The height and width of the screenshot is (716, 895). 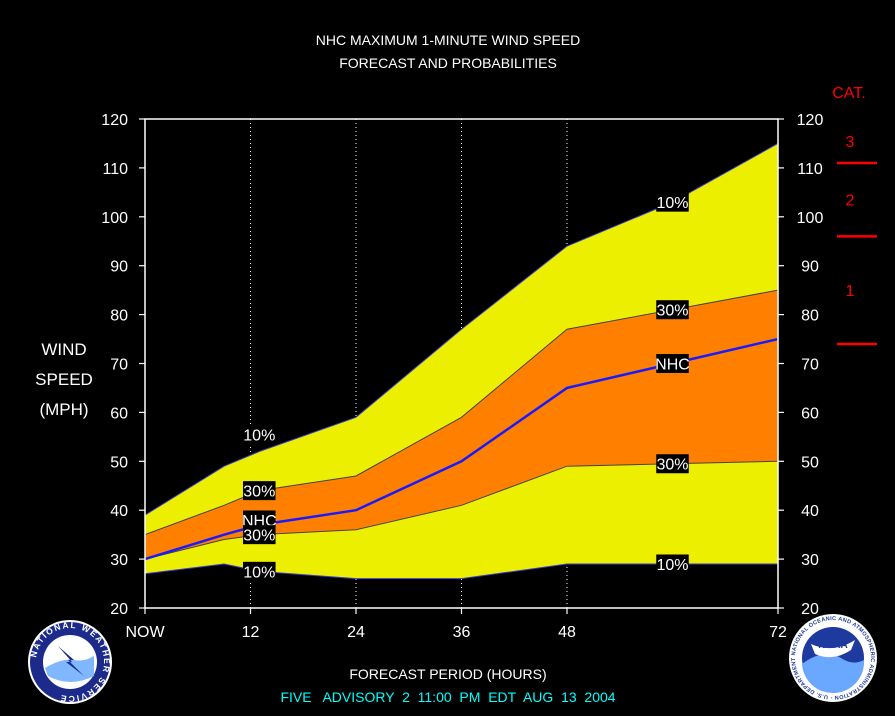 I want to click on series-30-lower-line, so click(x=461, y=510).